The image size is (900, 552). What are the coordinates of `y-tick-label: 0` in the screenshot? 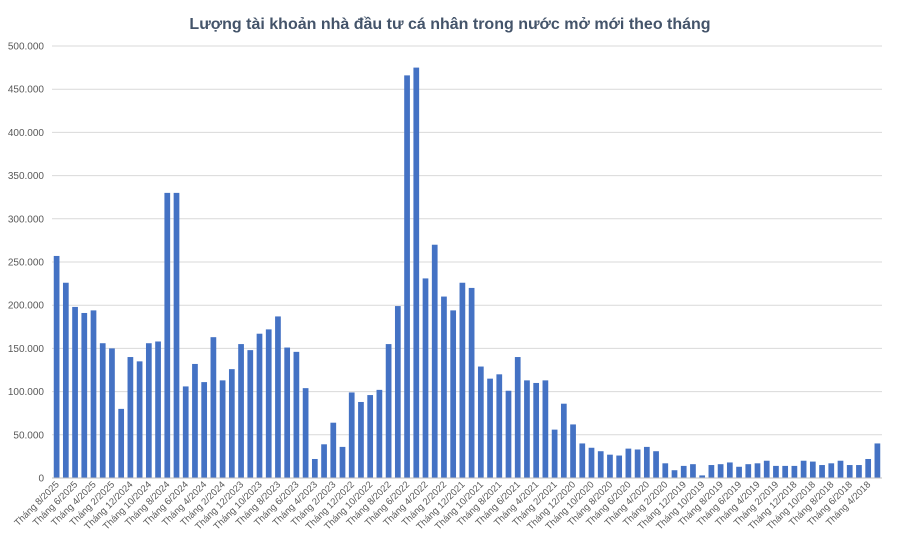 It's located at (41, 479).